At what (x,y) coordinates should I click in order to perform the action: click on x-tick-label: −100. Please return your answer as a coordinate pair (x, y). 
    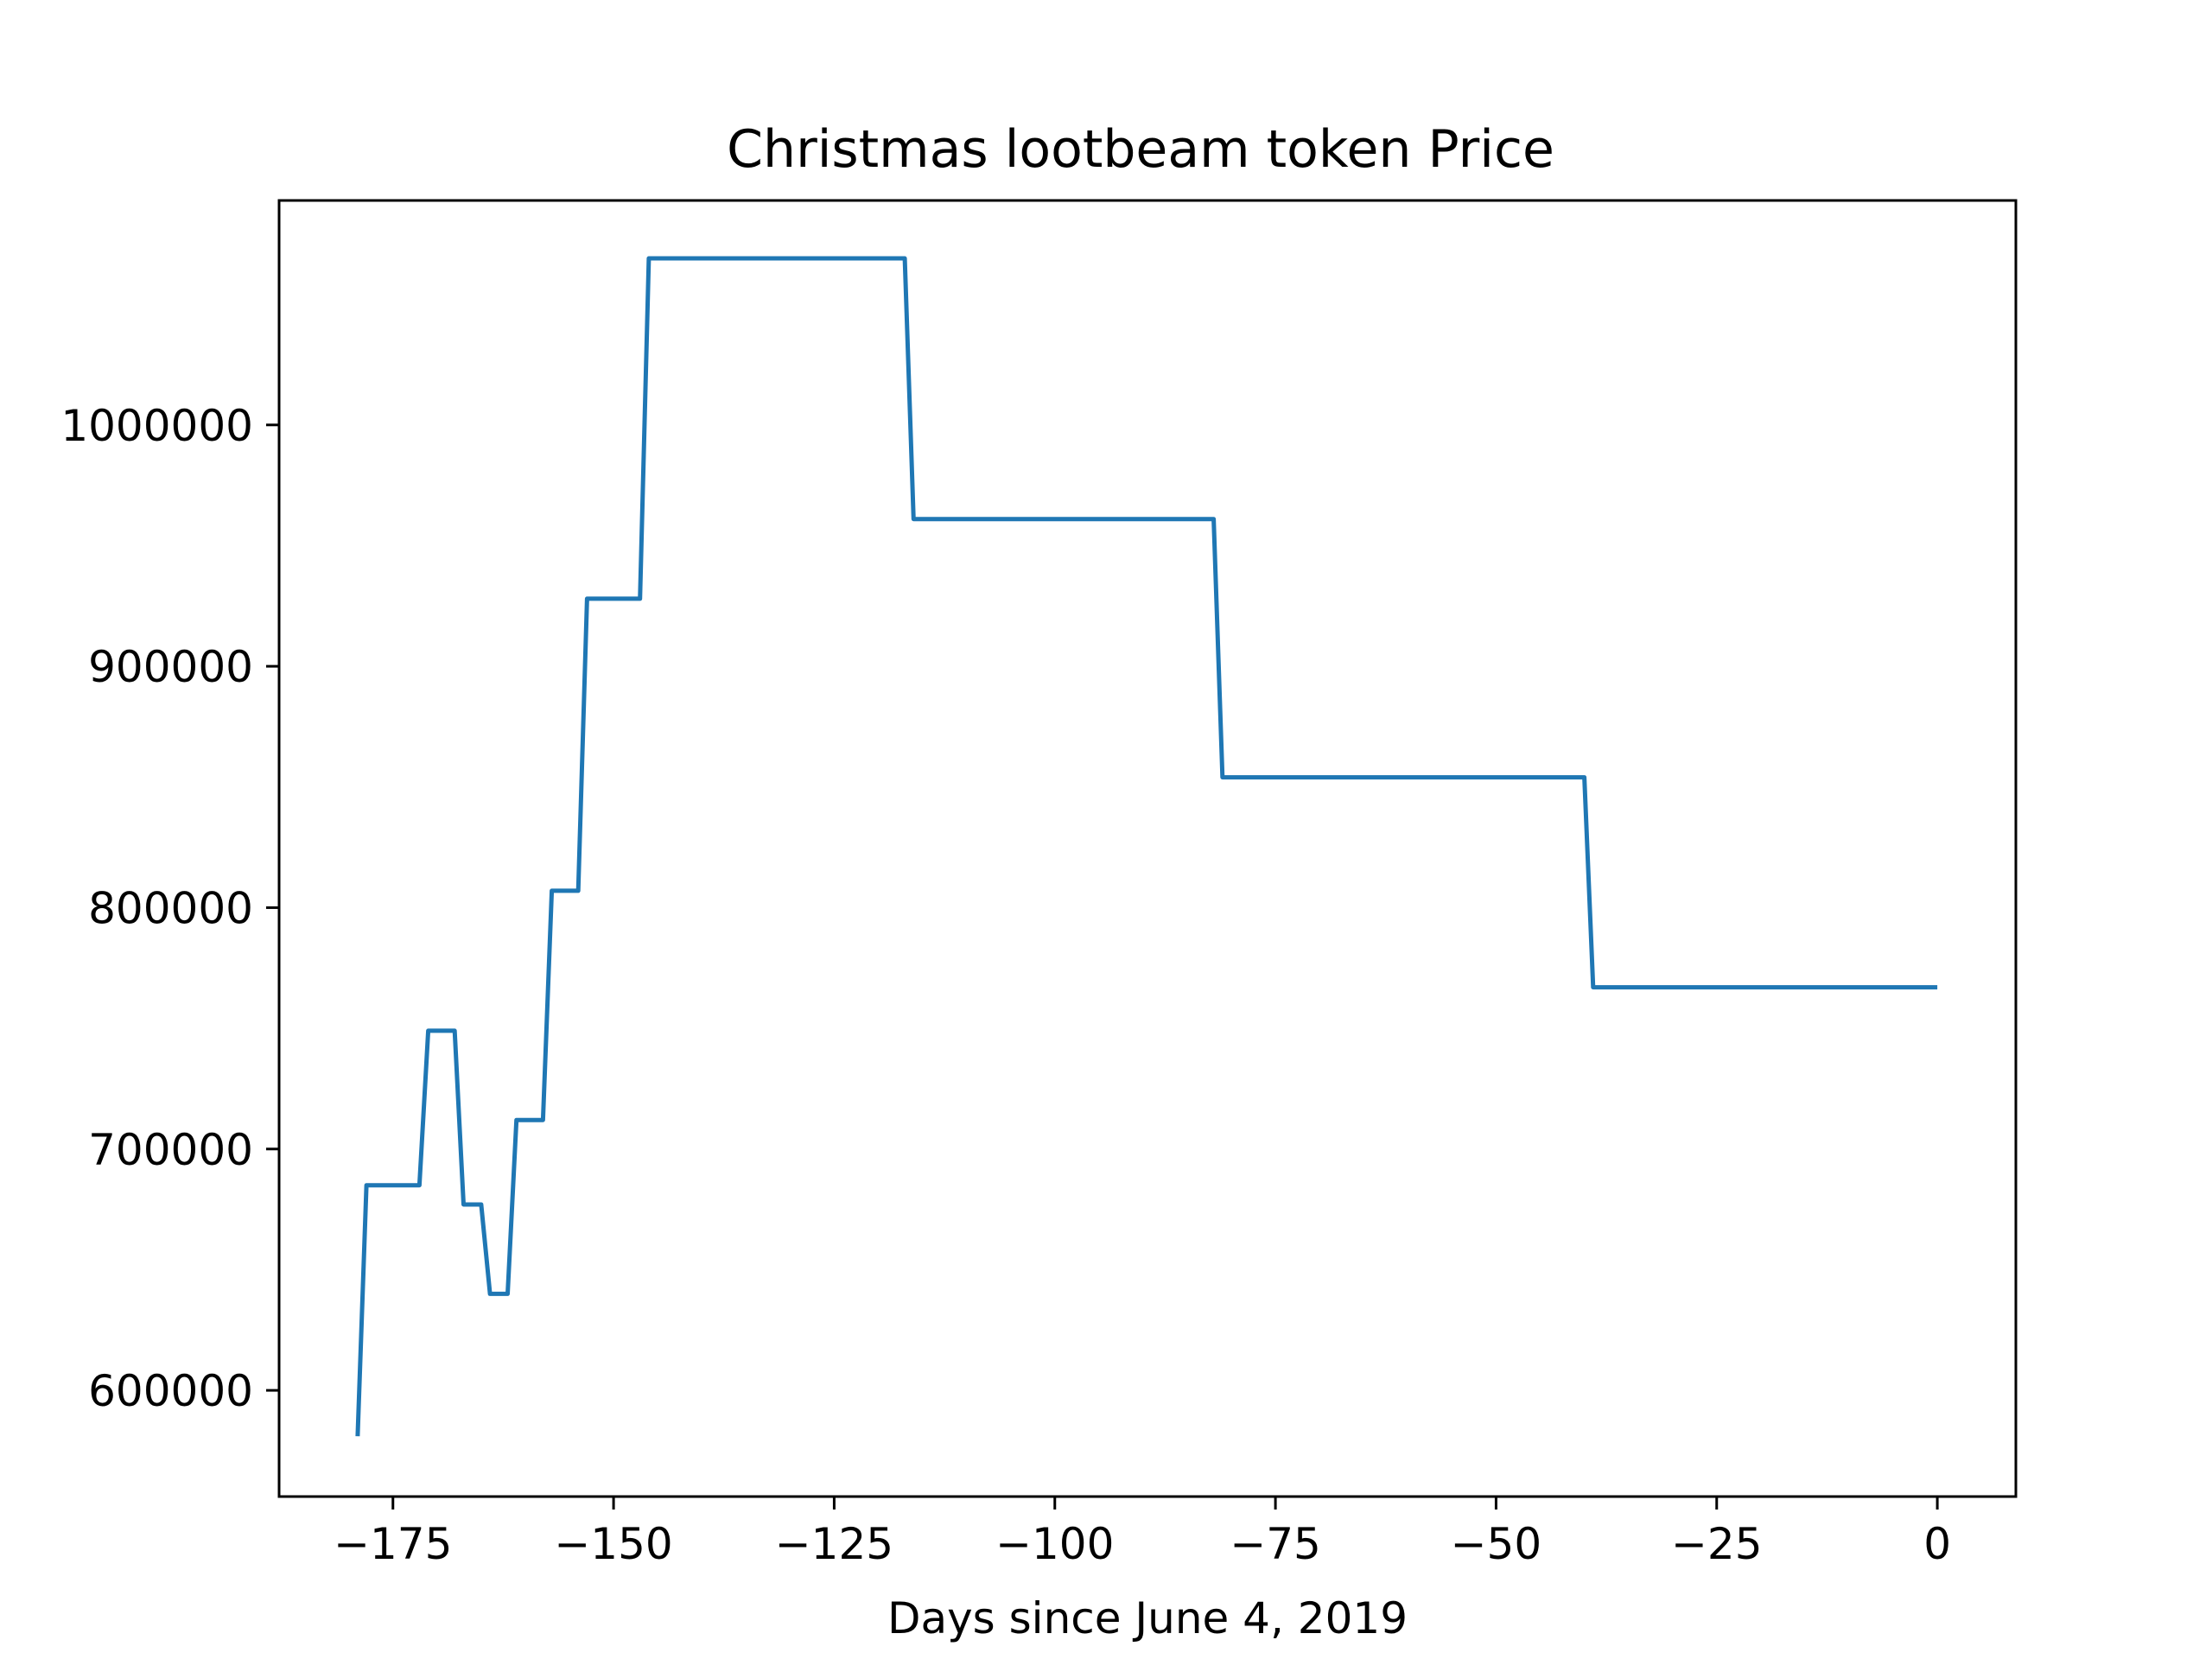
    Looking at the image, I should click on (1054, 1544).